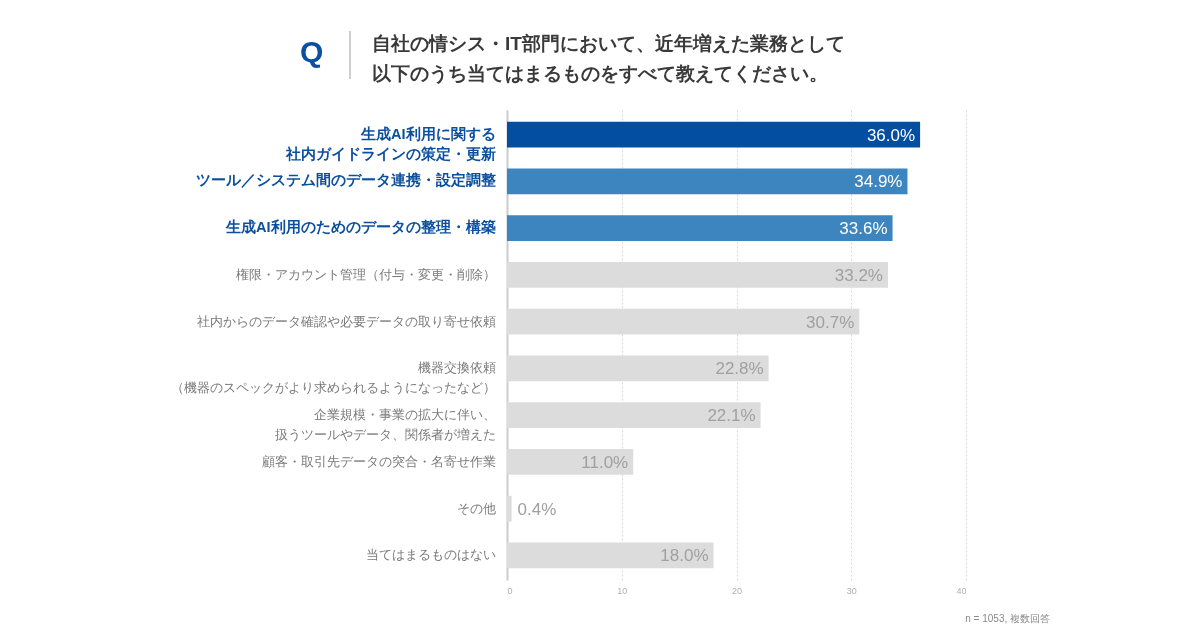 This screenshot has width=1200, height=630. What do you see at coordinates (739, 369) in the screenshot?
I see `data-label: 22.8%` at bounding box center [739, 369].